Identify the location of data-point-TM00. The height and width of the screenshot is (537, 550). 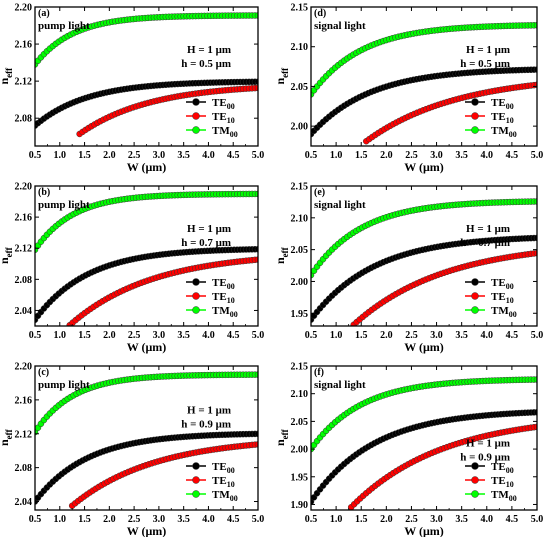
(535, 379).